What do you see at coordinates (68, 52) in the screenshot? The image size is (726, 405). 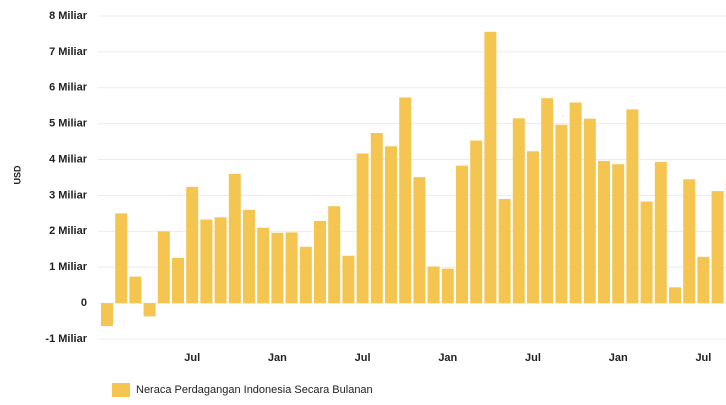 I see `y-tick-label: 7 Miliar` at bounding box center [68, 52].